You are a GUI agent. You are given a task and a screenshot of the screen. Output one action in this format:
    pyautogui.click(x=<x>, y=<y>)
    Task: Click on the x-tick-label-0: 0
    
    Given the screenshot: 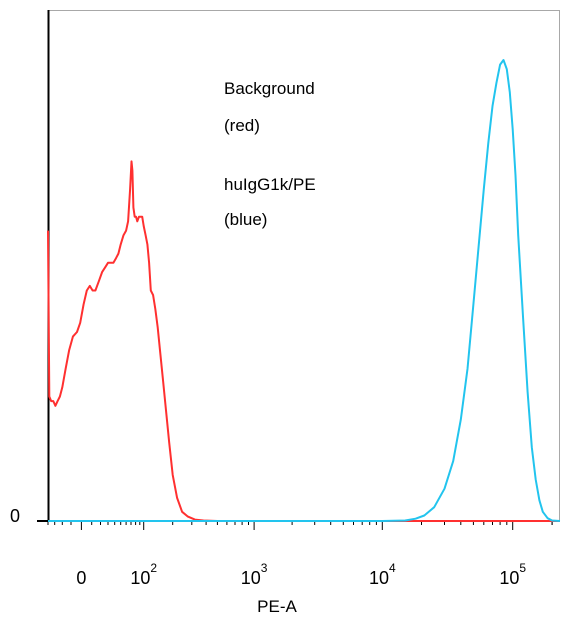 What is the action you would take?
    pyautogui.click(x=81, y=578)
    